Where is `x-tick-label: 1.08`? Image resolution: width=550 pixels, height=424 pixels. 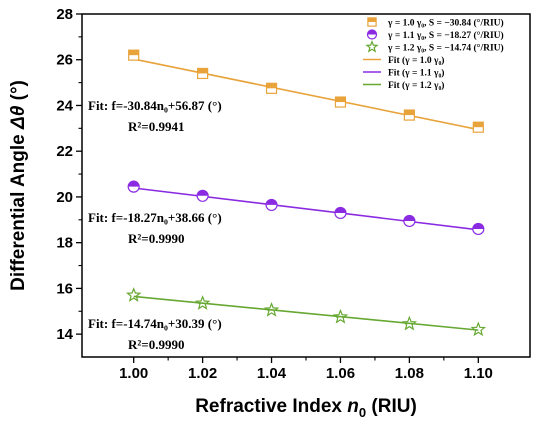 x-tick-label: 1.08 is located at coordinates (409, 373).